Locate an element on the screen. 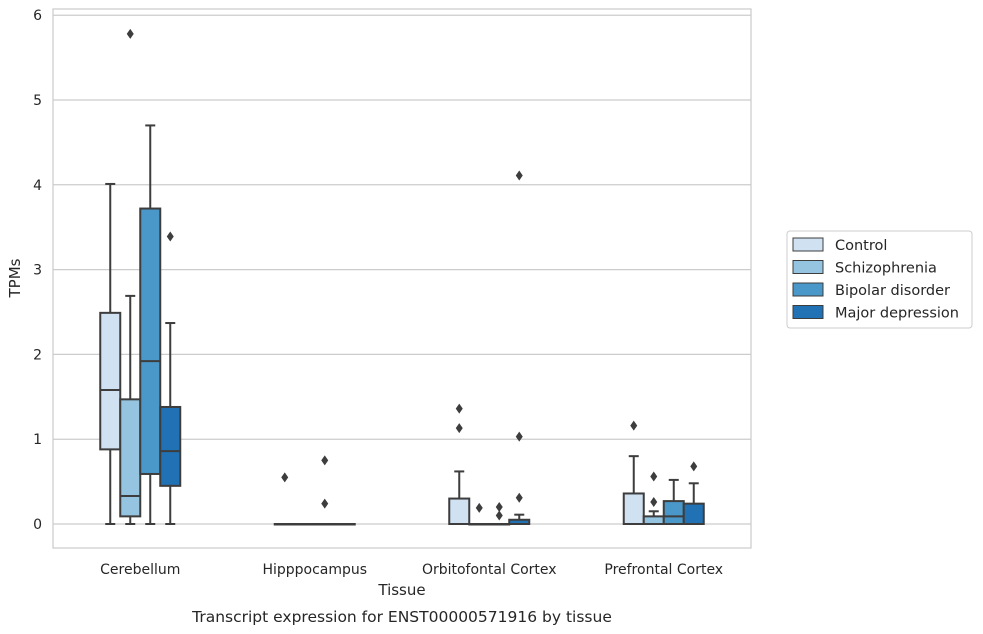 This screenshot has height=634, width=983. y-tick-label: 5 is located at coordinates (37, 101).